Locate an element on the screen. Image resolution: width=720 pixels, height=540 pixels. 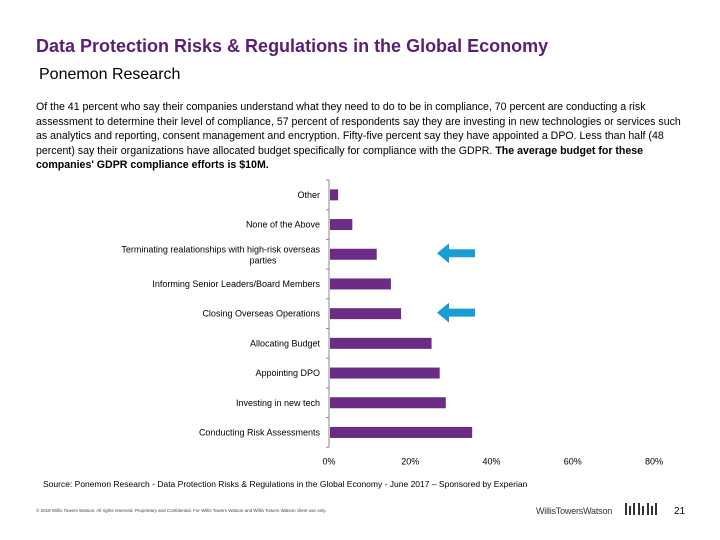
footer-brand: WillisTowersWatson is located at coordinates (574, 511).